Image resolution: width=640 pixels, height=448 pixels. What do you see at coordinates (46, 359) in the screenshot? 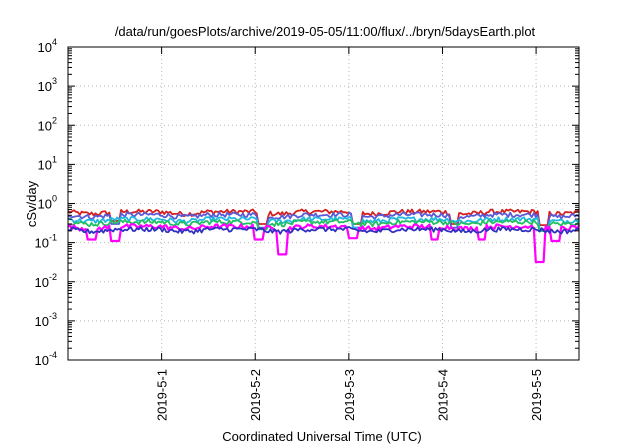
I see `y-tick-label: 10⁻⁴` at bounding box center [46, 359].